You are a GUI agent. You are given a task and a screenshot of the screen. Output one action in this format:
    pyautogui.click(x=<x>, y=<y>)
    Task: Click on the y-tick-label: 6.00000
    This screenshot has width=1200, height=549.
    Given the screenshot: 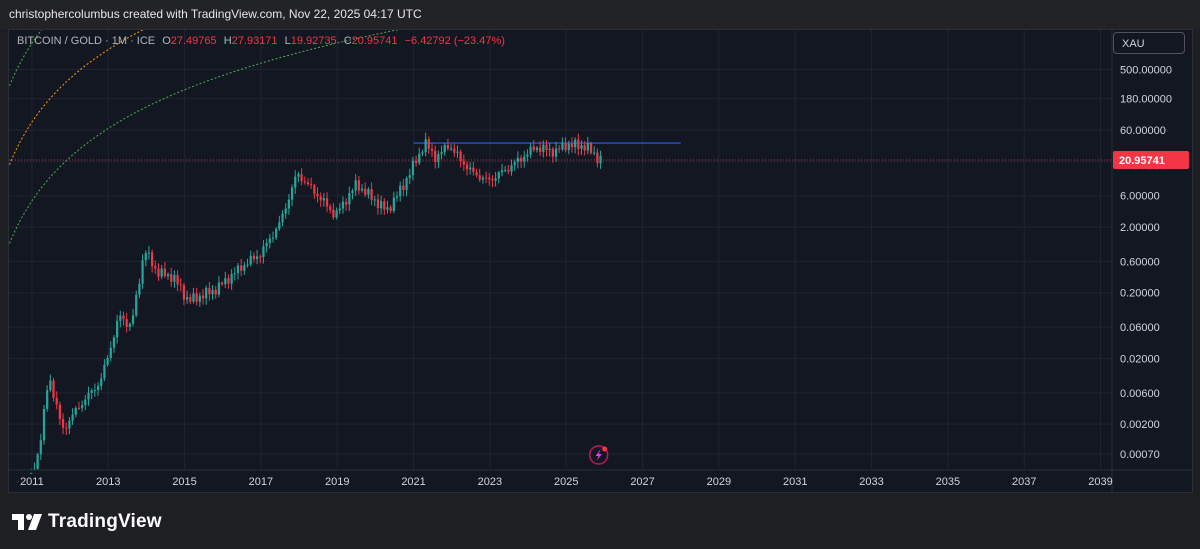 What is the action you would take?
    pyautogui.click(x=1140, y=197)
    